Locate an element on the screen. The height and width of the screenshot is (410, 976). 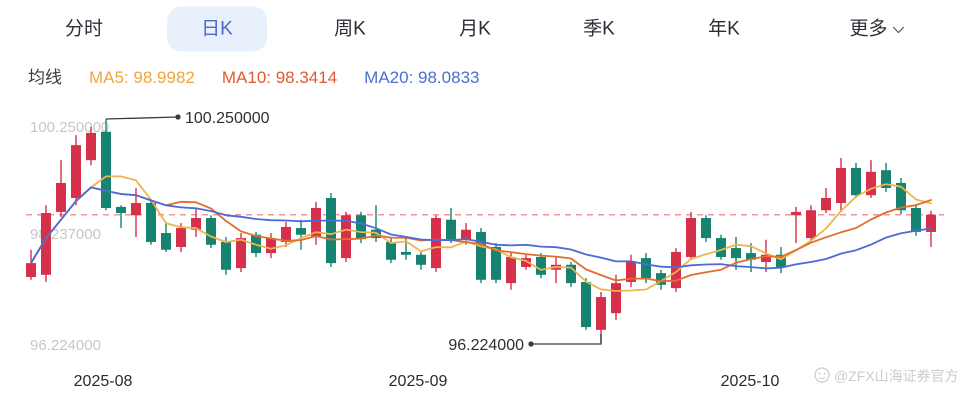
high-annotation: 100.250000 is located at coordinates (187, 118).